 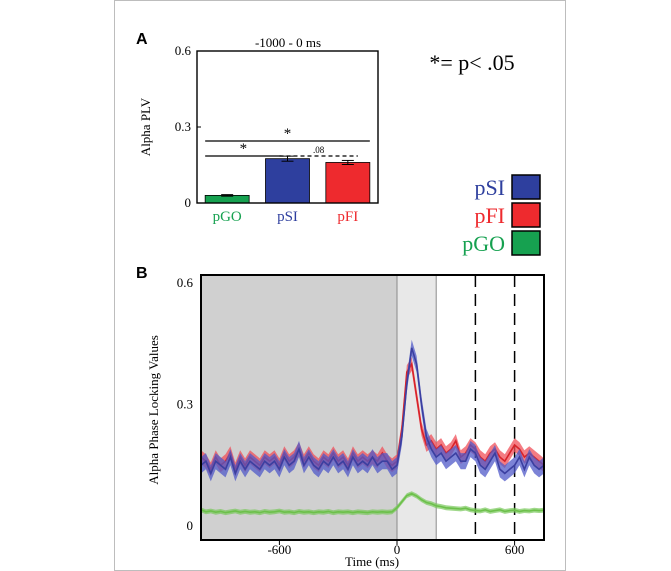 What do you see at coordinates (347, 162) in the screenshot?
I see `errorbar-pFI` at bounding box center [347, 162].